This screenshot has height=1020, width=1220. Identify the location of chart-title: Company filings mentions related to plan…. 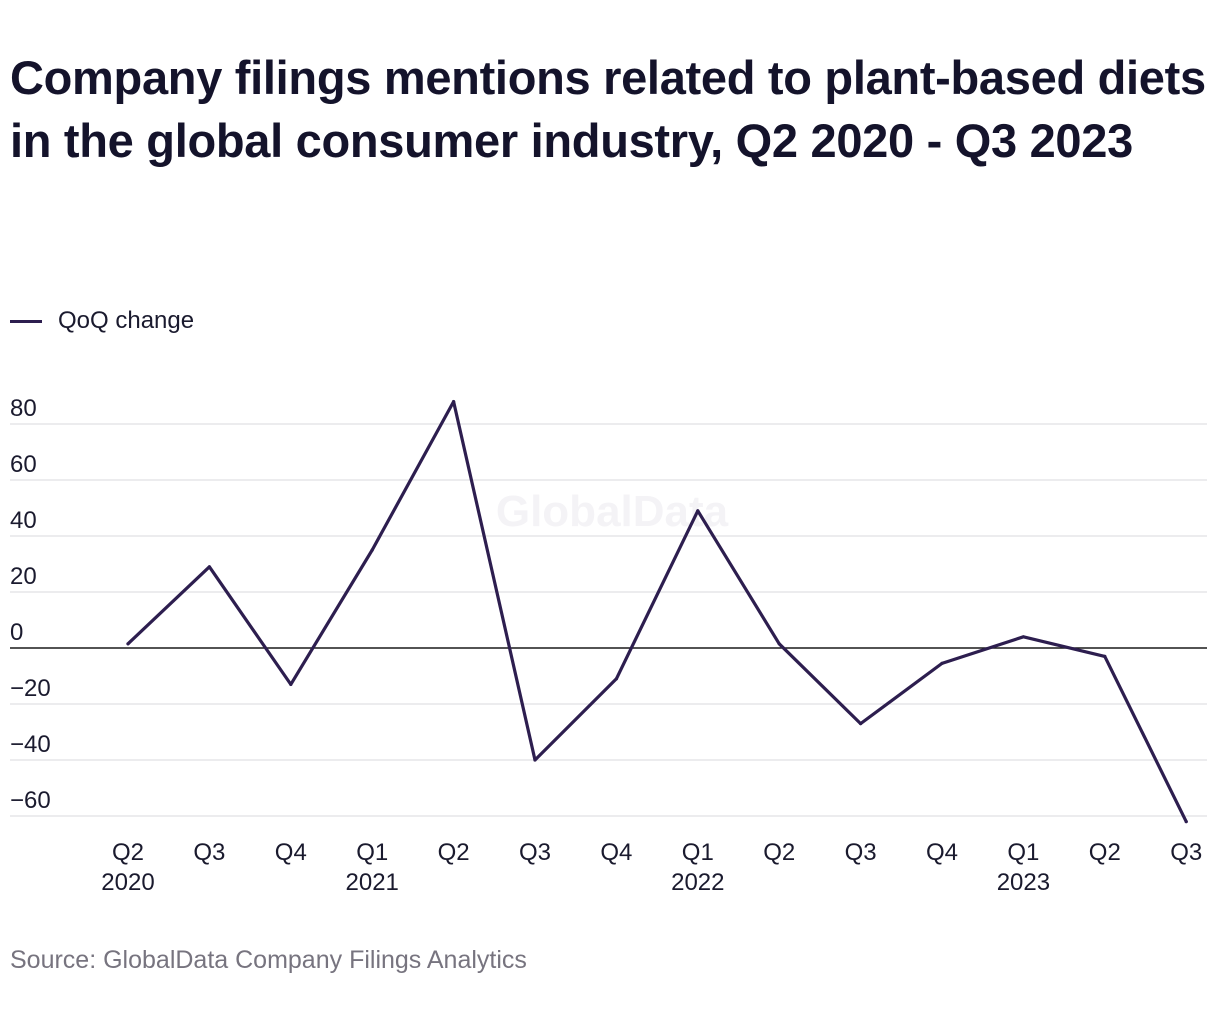
(608, 109).